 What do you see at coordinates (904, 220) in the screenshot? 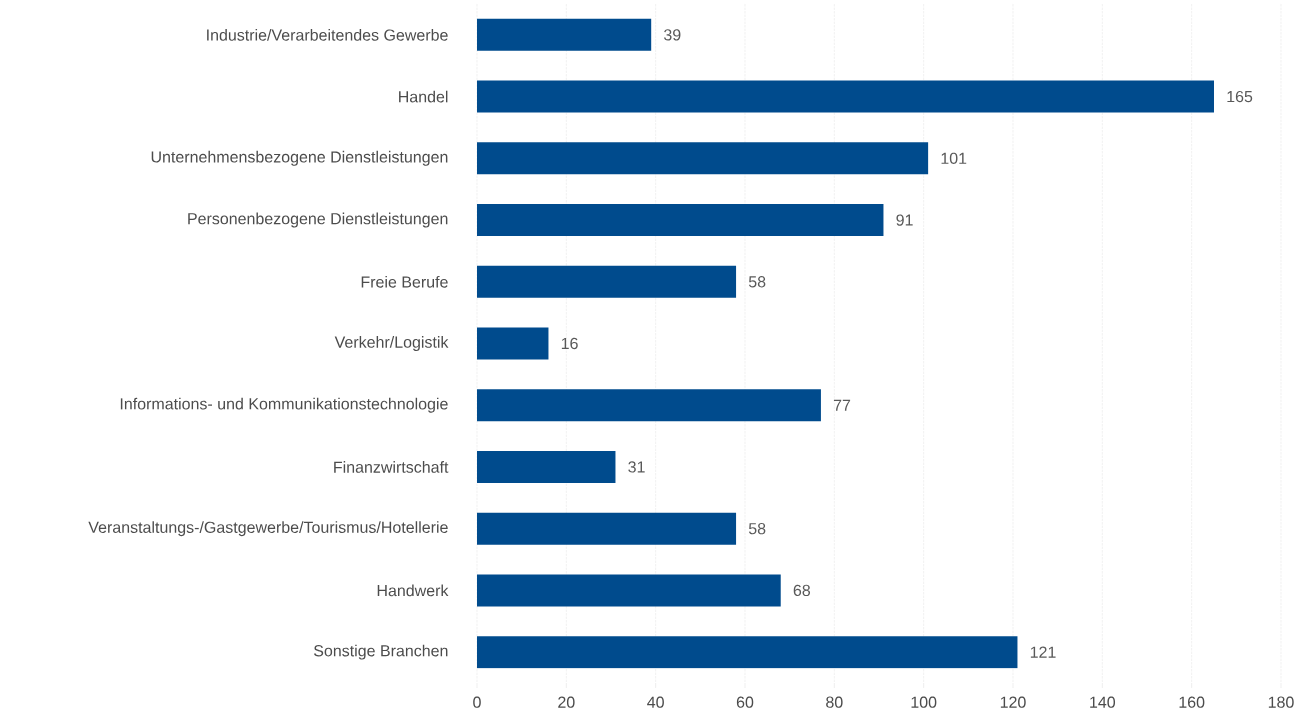
I see `data-label: 91` at bounding box center [904, 220].